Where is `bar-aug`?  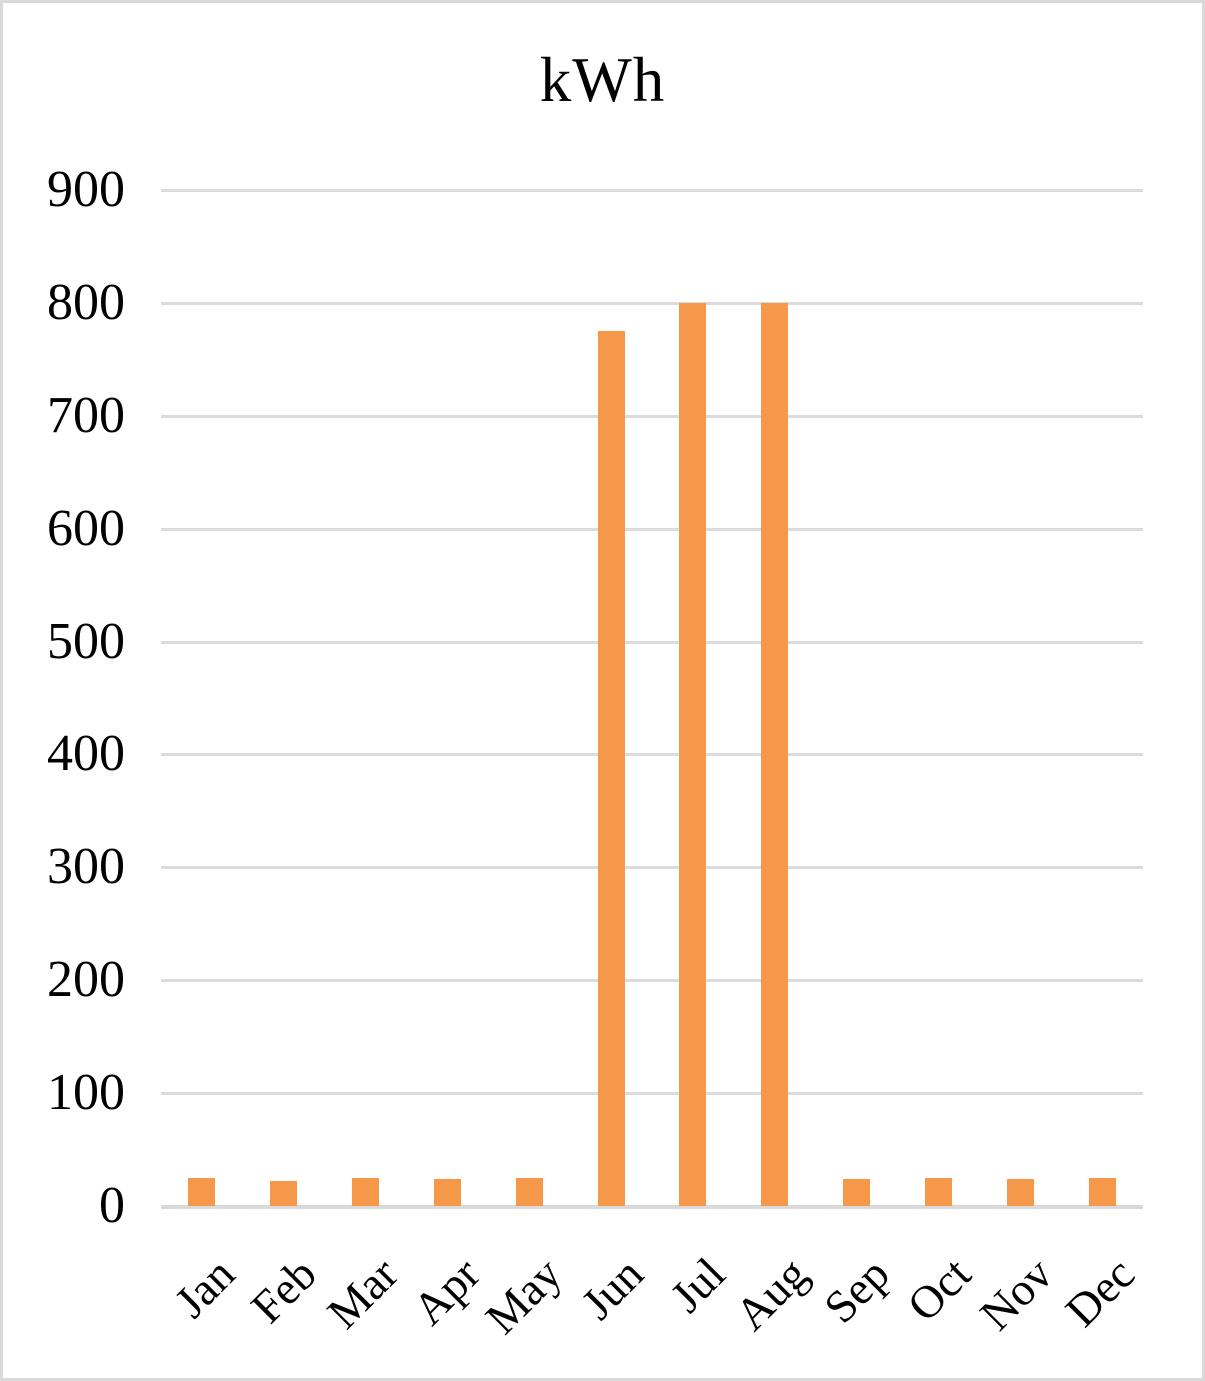
bar-aug is located at coordinates (774, 754).